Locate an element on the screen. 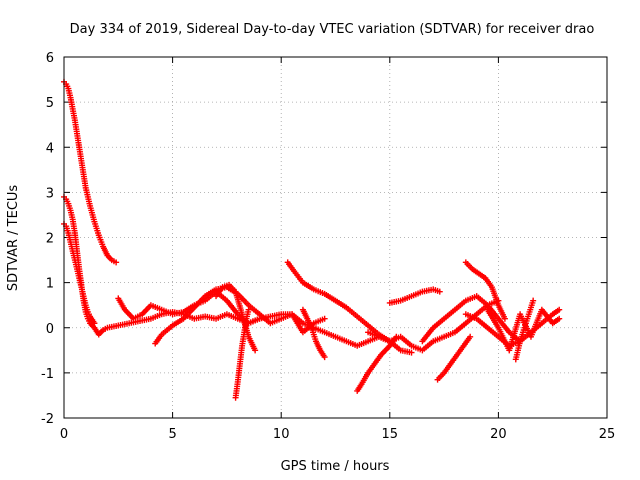 The image size is (640, 480). x-axis-label: GPS time / hours is located at coordinates (335, 466).